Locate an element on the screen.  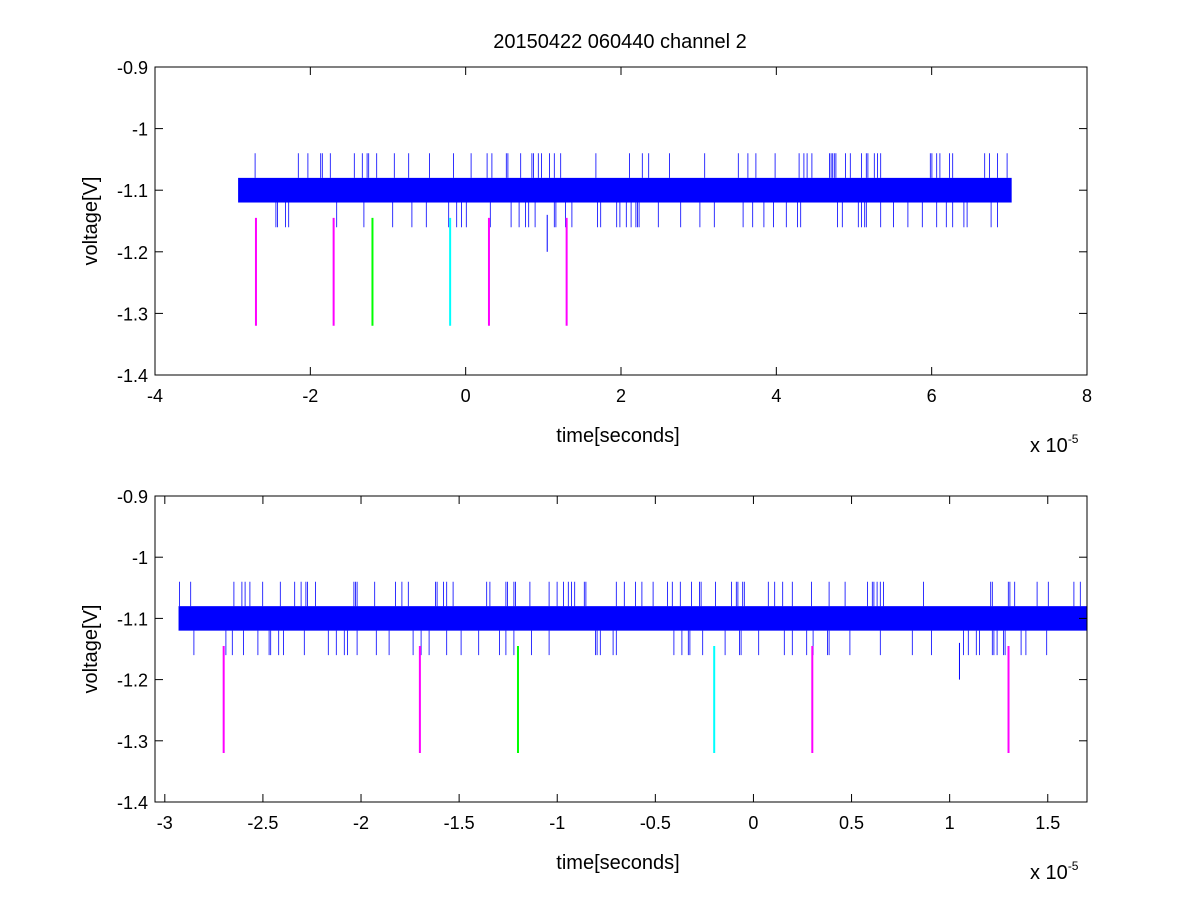
top-event-markers is located at coordinates (411, 271).